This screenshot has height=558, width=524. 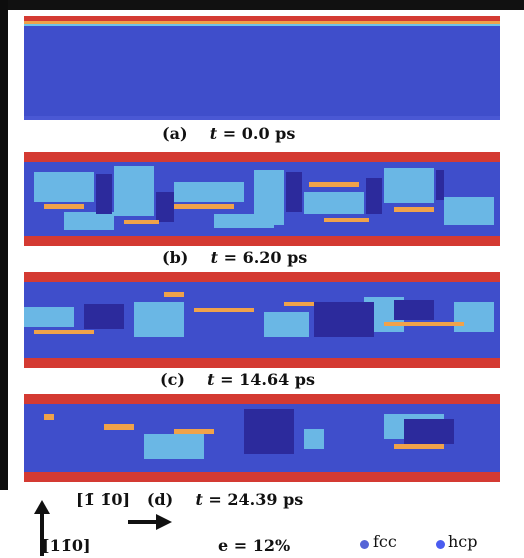 What do you see at coordinates (364, 544) in the screenshot?
I see `fcc-legend-dot-icon` at bounding box center [364, 544].